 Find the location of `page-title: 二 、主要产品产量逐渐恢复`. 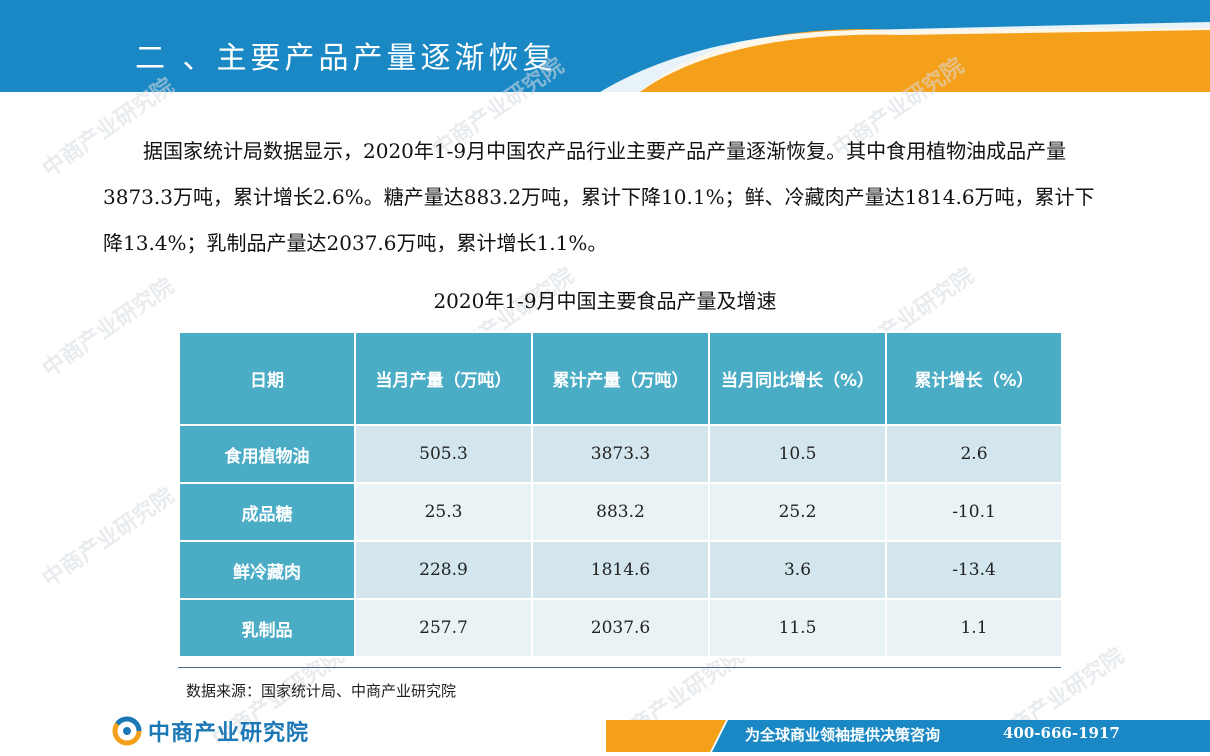

page-title: 二 、主要产品产量逐渐恢复 is located at coordinates (346, 58).